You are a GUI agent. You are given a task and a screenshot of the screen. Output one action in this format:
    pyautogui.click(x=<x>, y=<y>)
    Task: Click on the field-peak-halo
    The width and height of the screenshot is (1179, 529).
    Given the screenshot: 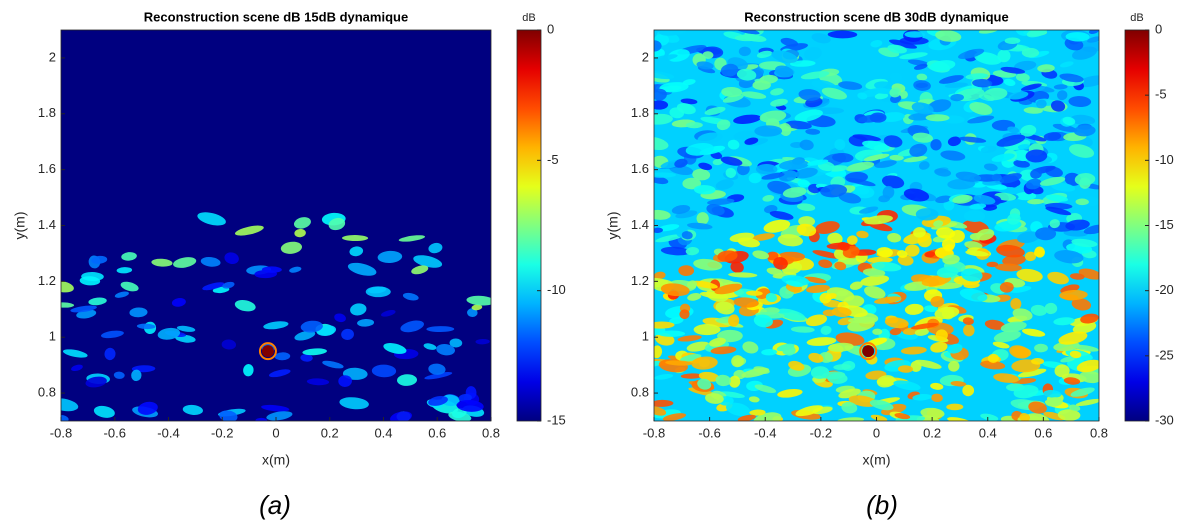 What is the action you would take?
    pyautogui.click(x=267, y=351)
    